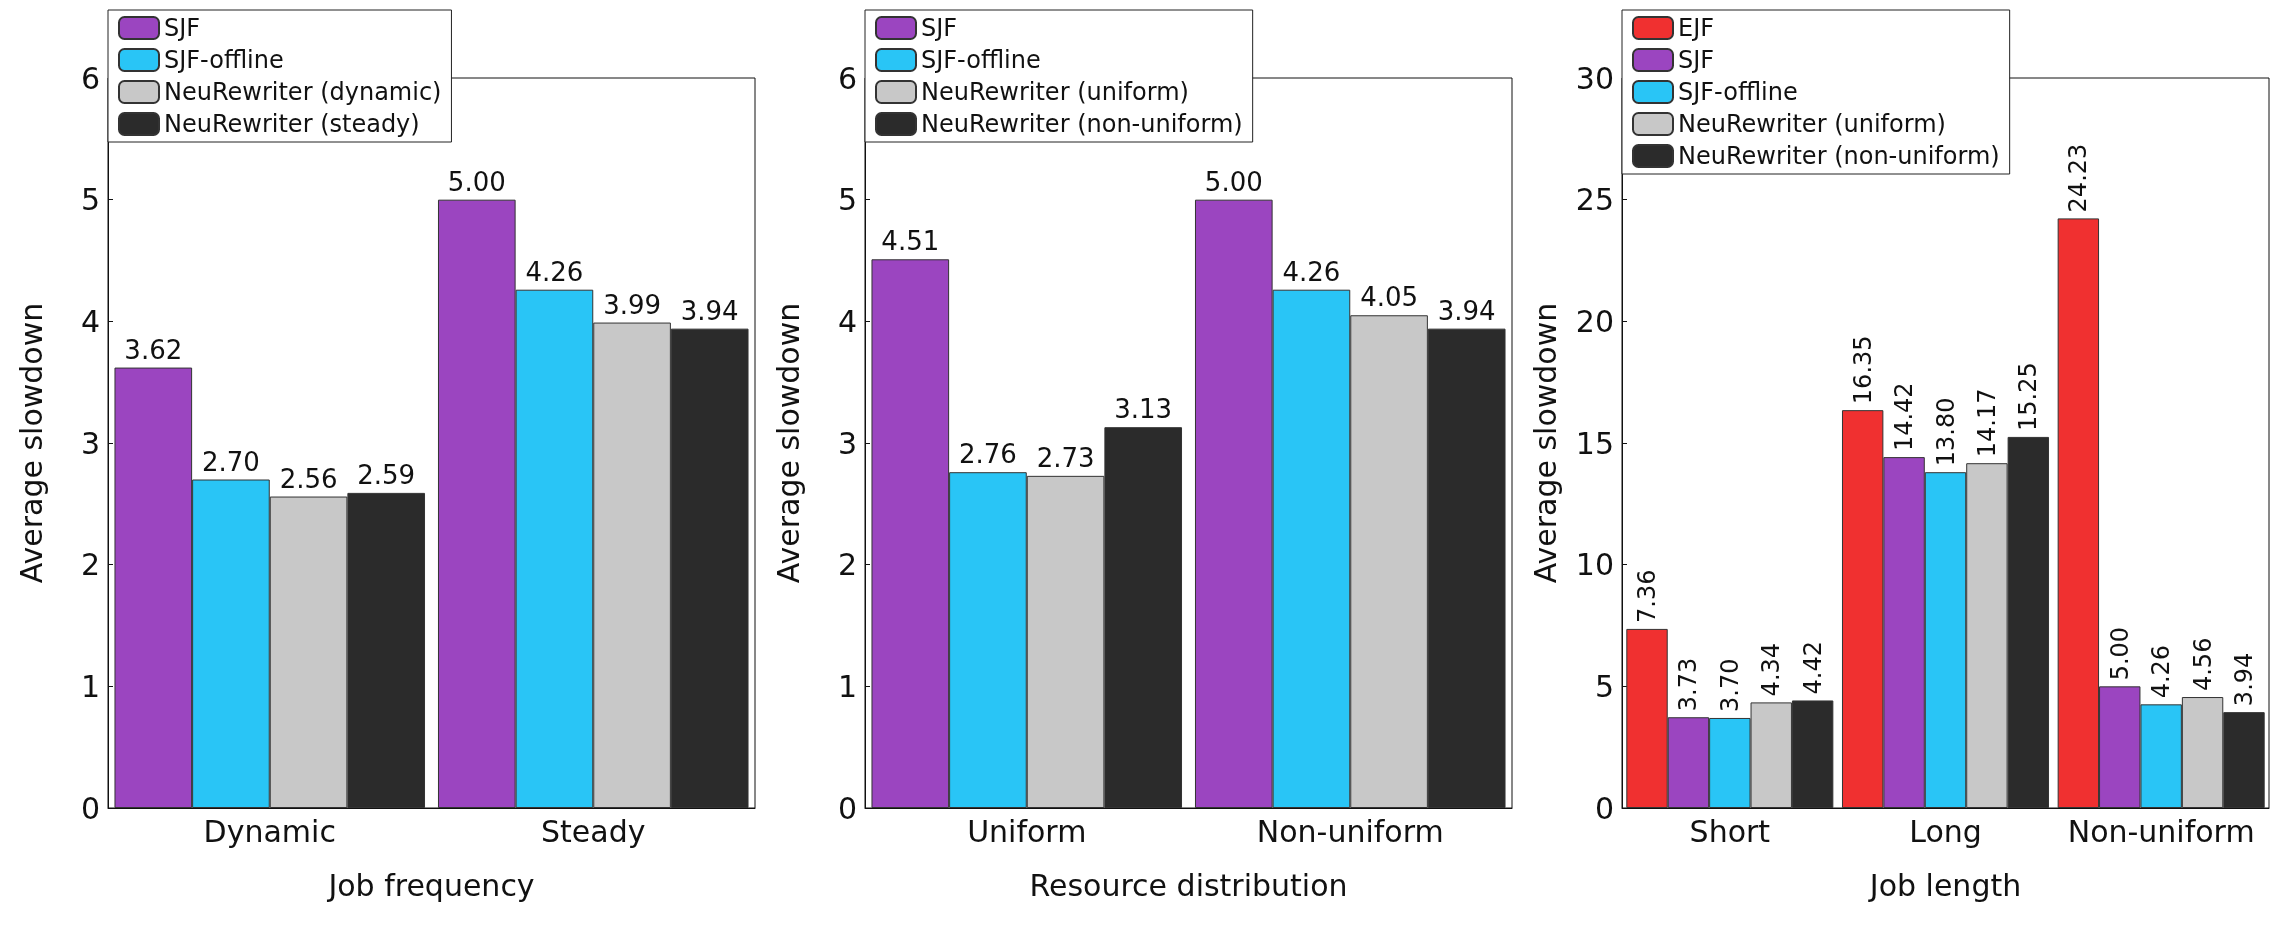 Image resolution: width=2287 pixels, height=928 pixels. I want to click on data-label: 3.62, so click(153, 349).